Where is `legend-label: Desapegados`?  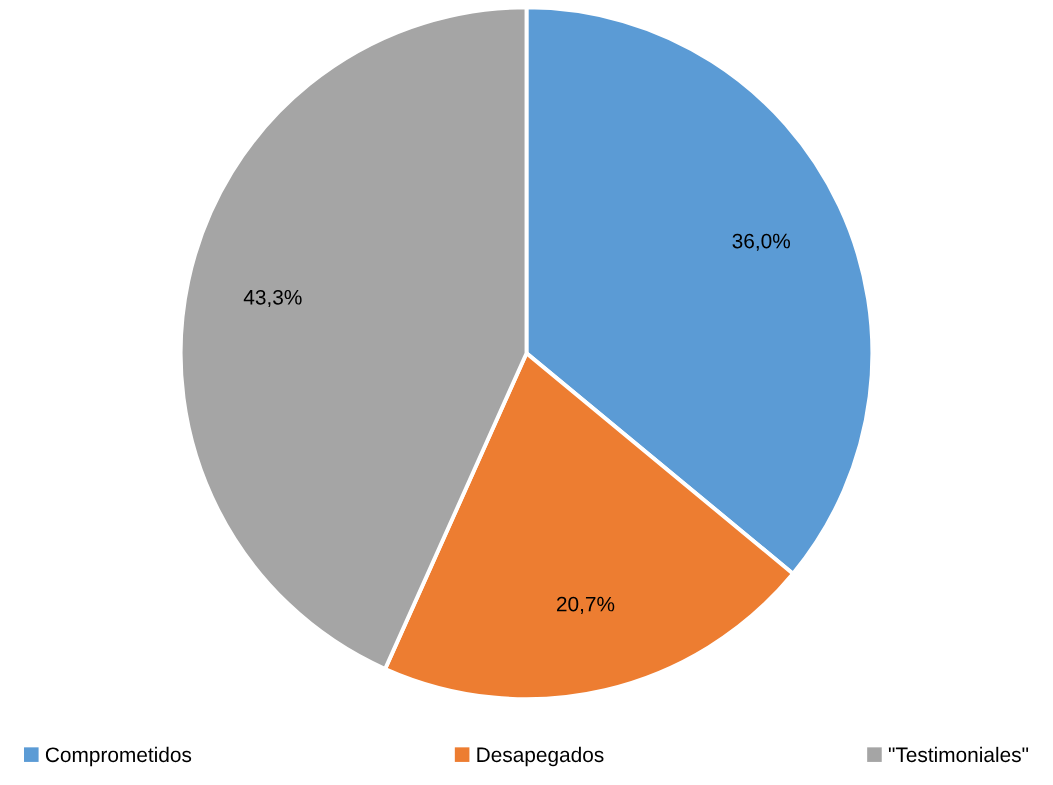
legend-label: Desapegados is located at coordinates (540, 756).